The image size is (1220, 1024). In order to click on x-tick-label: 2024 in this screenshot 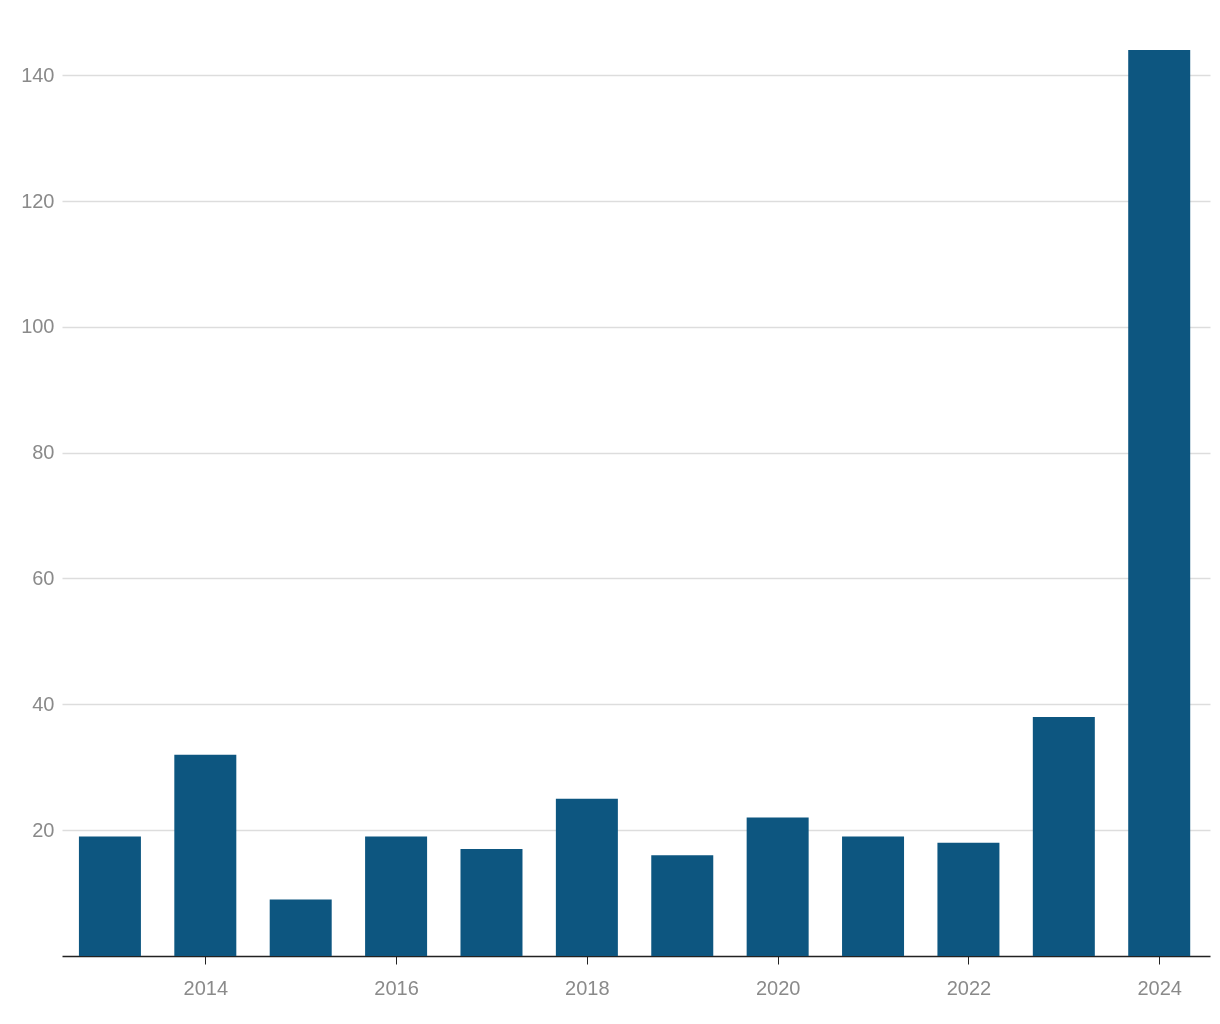, I will do `click(1159, 987)`.